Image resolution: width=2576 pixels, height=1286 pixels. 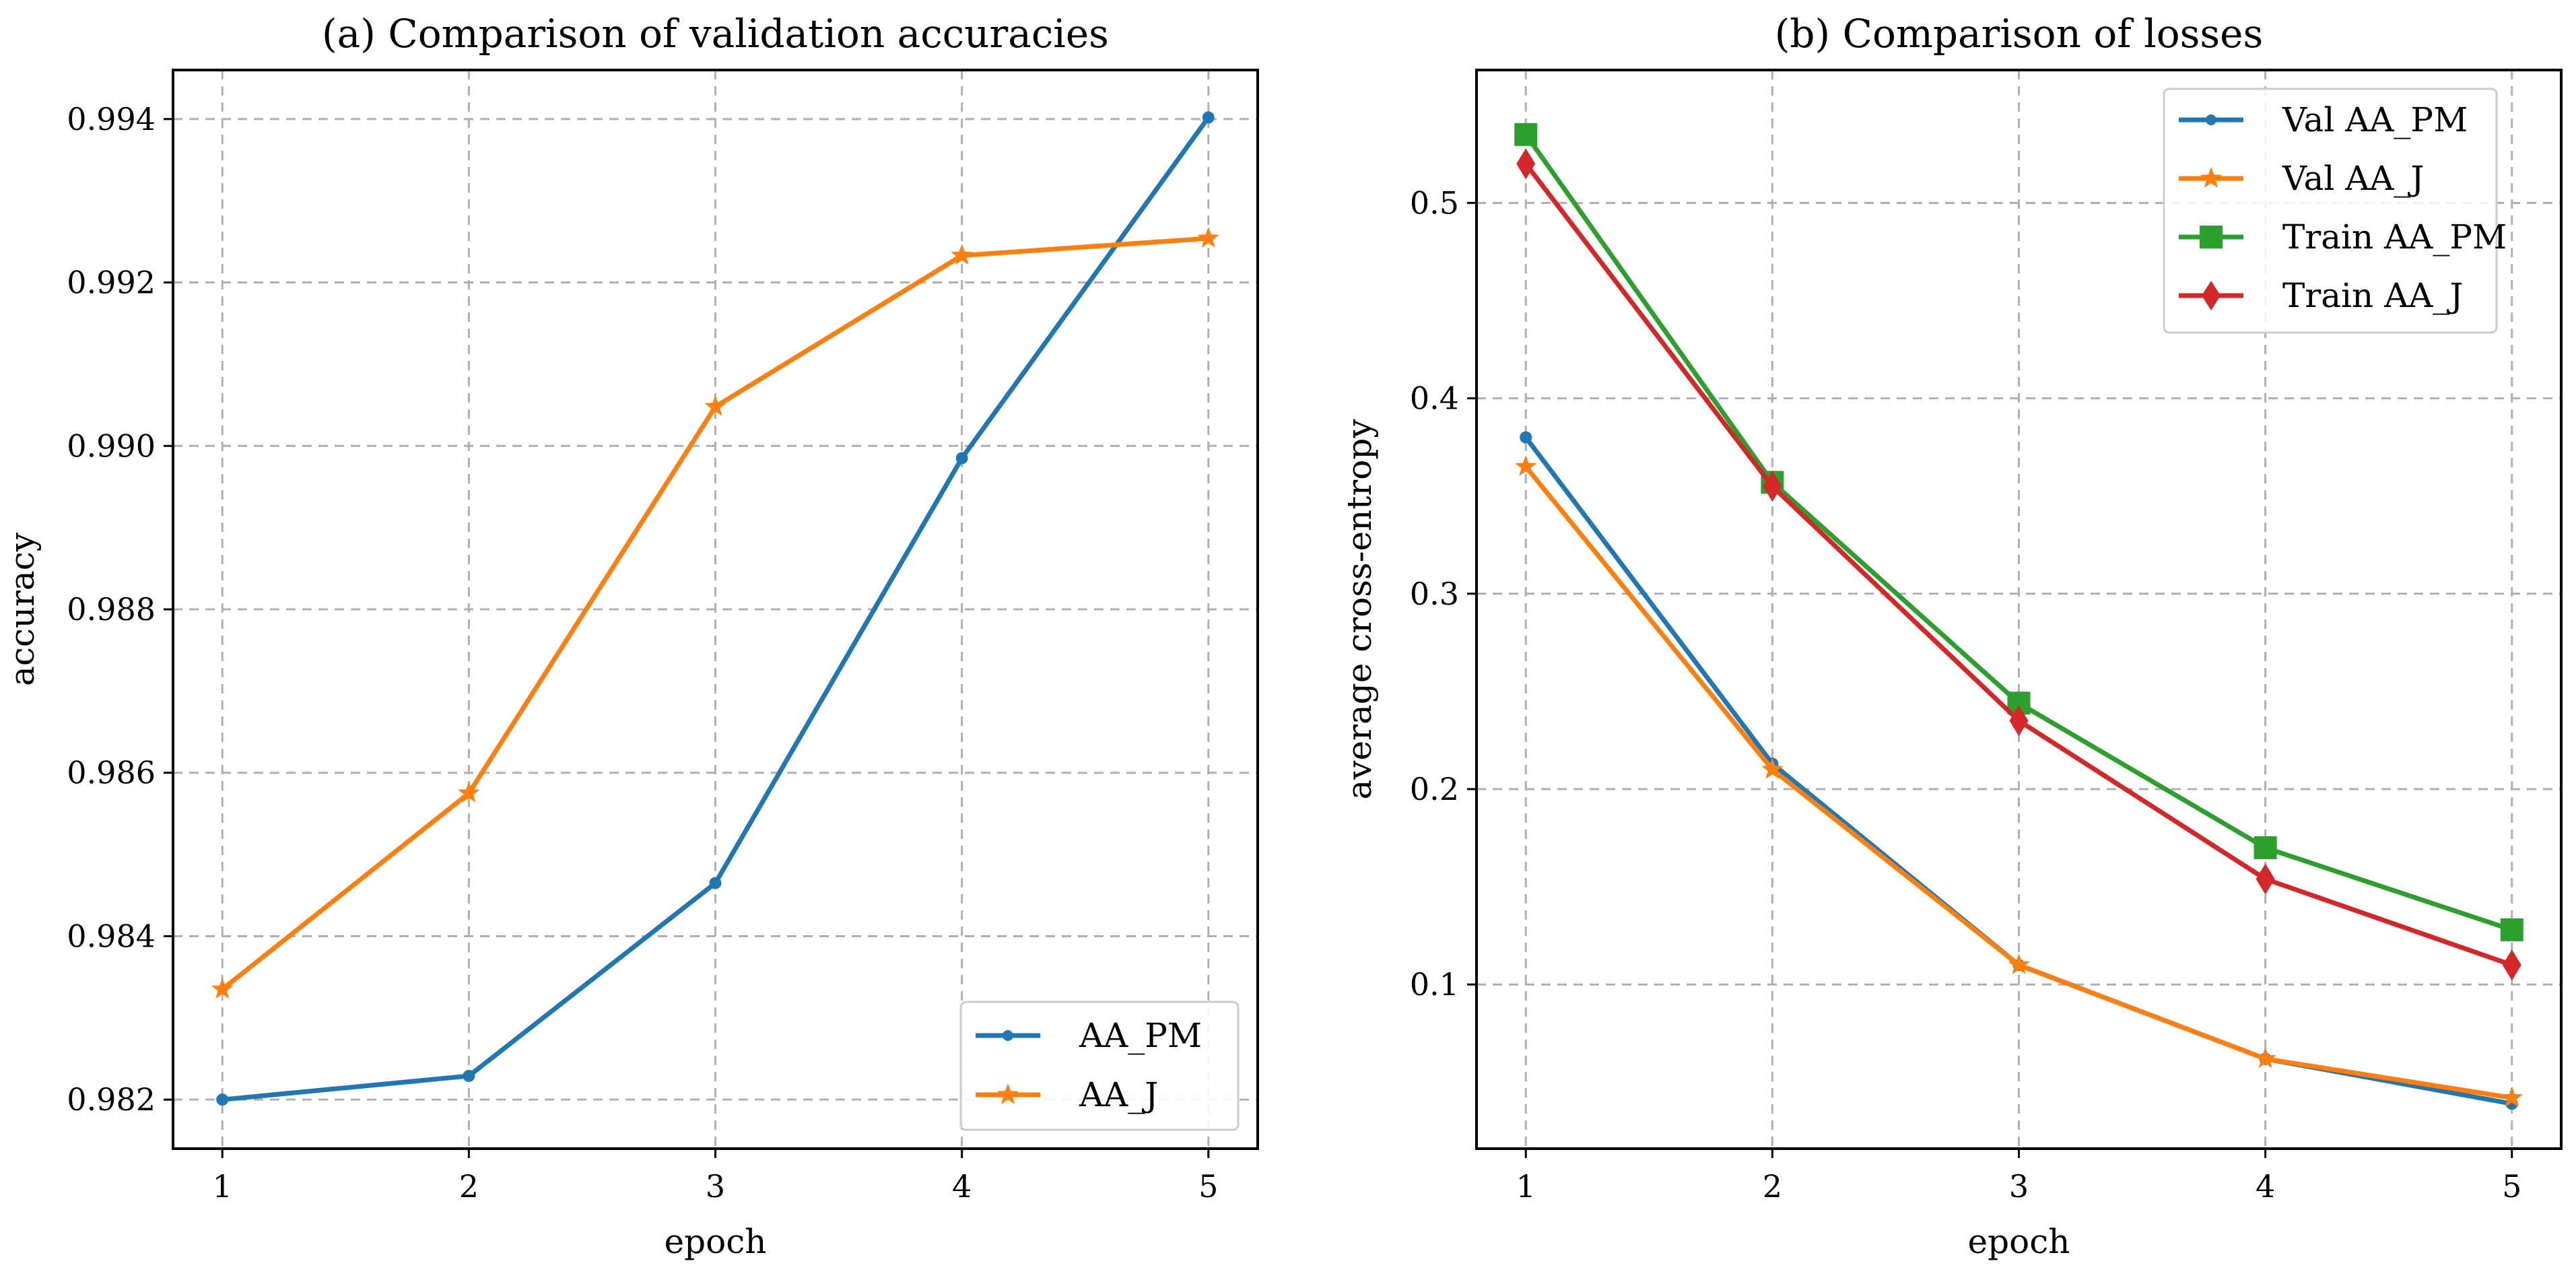 I want to click on legend-label: Val AA_PM, so click(x=2375, y=120).